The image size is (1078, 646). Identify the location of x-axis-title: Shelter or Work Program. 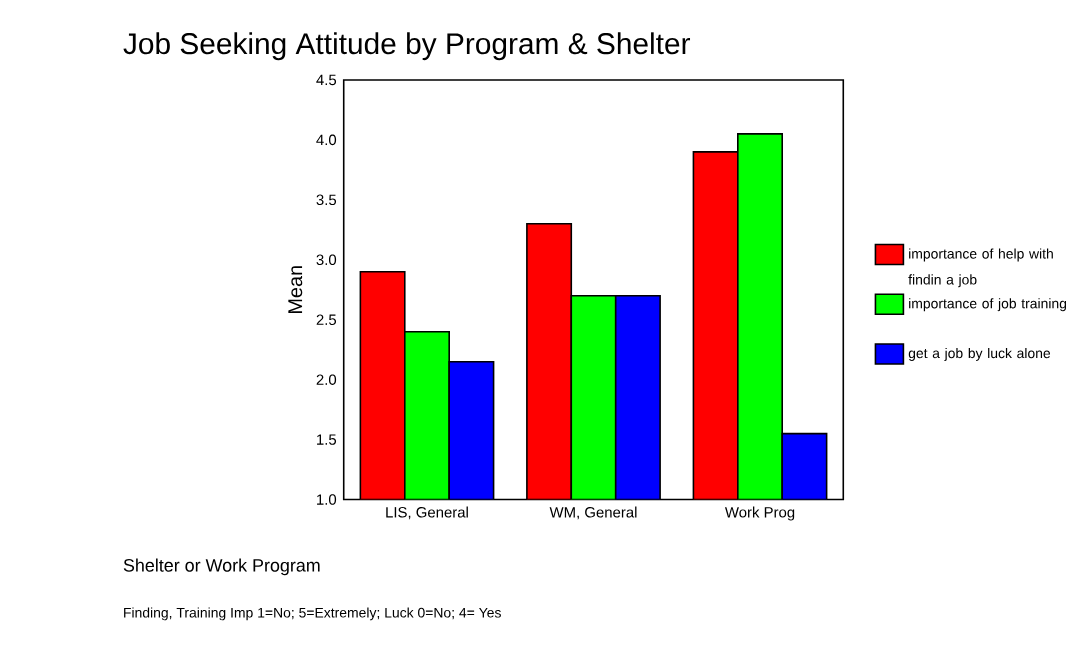
(221, 567).